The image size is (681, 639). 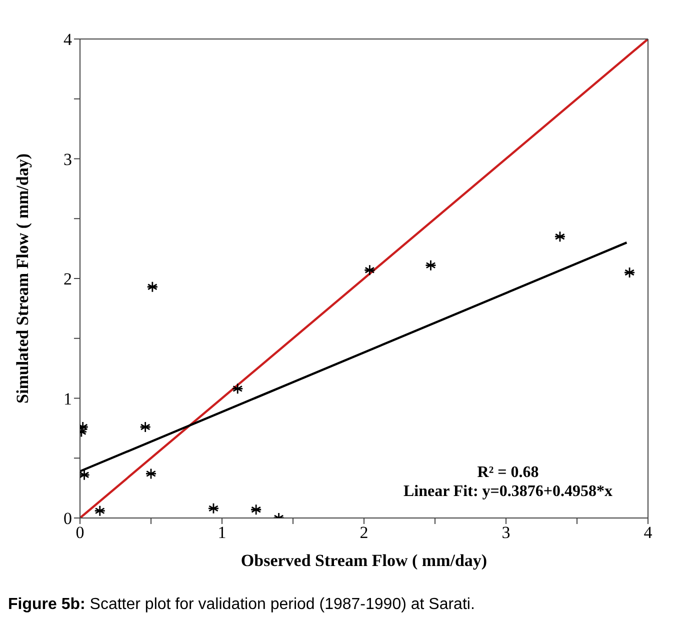 What do you see at coordinates (22, 279) in the screenshot?
I see `y-axis-title: Simulated Stream Flow ( mm/day)` at bounding box center [22, 279].